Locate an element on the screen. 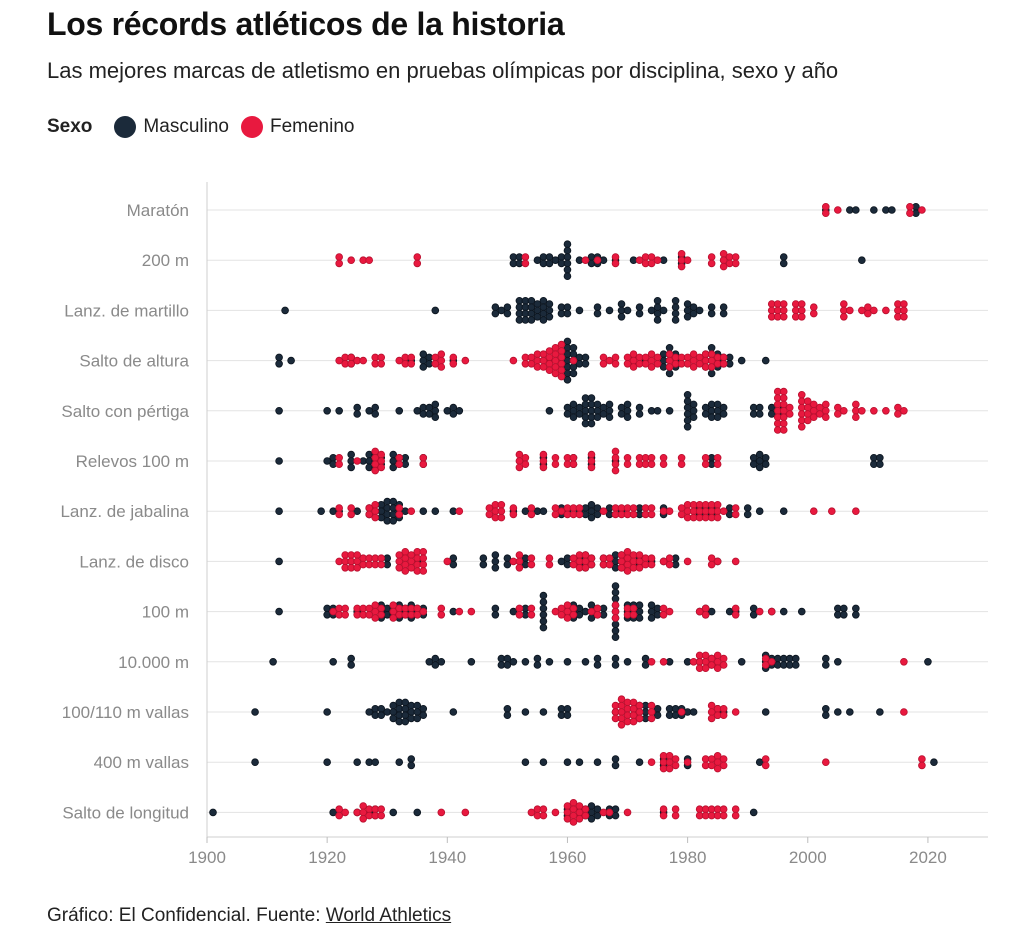 The width and height of the screenshot is (1028, 944). legend-item-masculino: Masculino is located at coordinates (171, 127).